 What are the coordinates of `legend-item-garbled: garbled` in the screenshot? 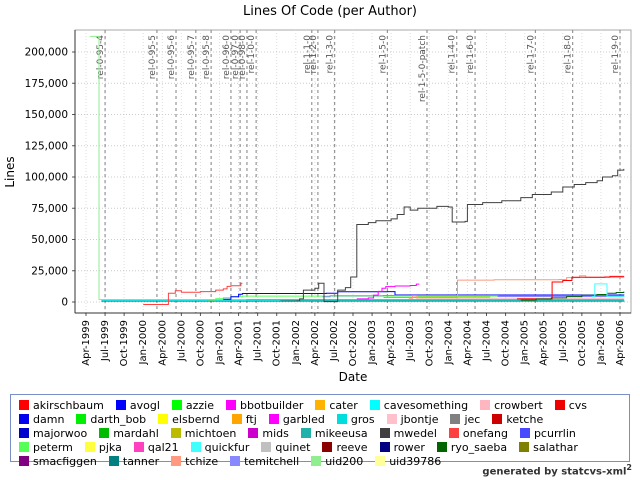 It's located at (296, 419).